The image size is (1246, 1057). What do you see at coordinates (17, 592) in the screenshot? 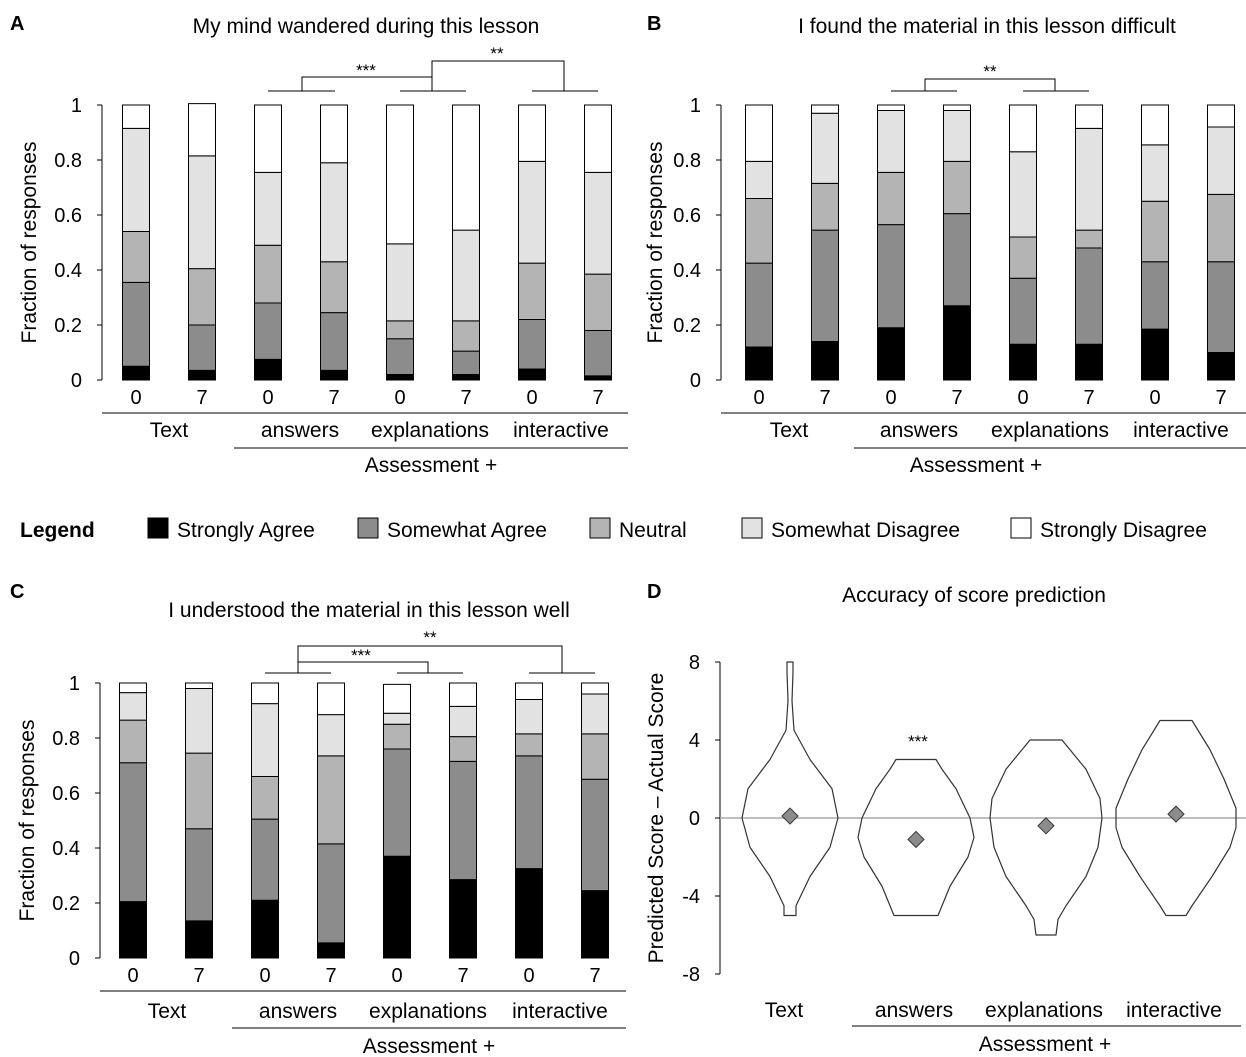
I see `panel-letter-c: C` at bounding box center [17, 592].